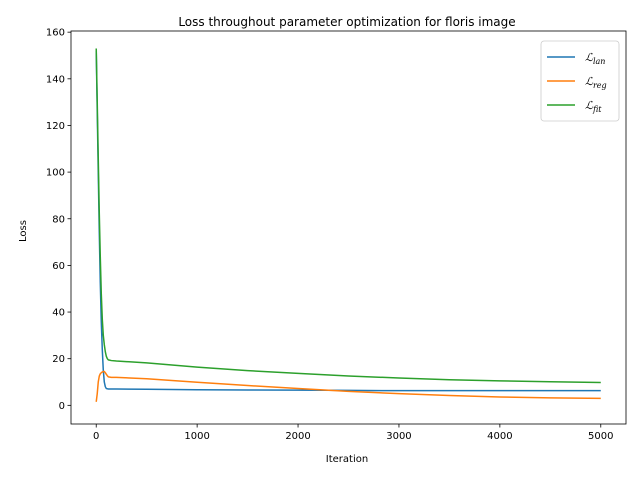  I want to click on y-tick-label: 120, so click(55, 126).